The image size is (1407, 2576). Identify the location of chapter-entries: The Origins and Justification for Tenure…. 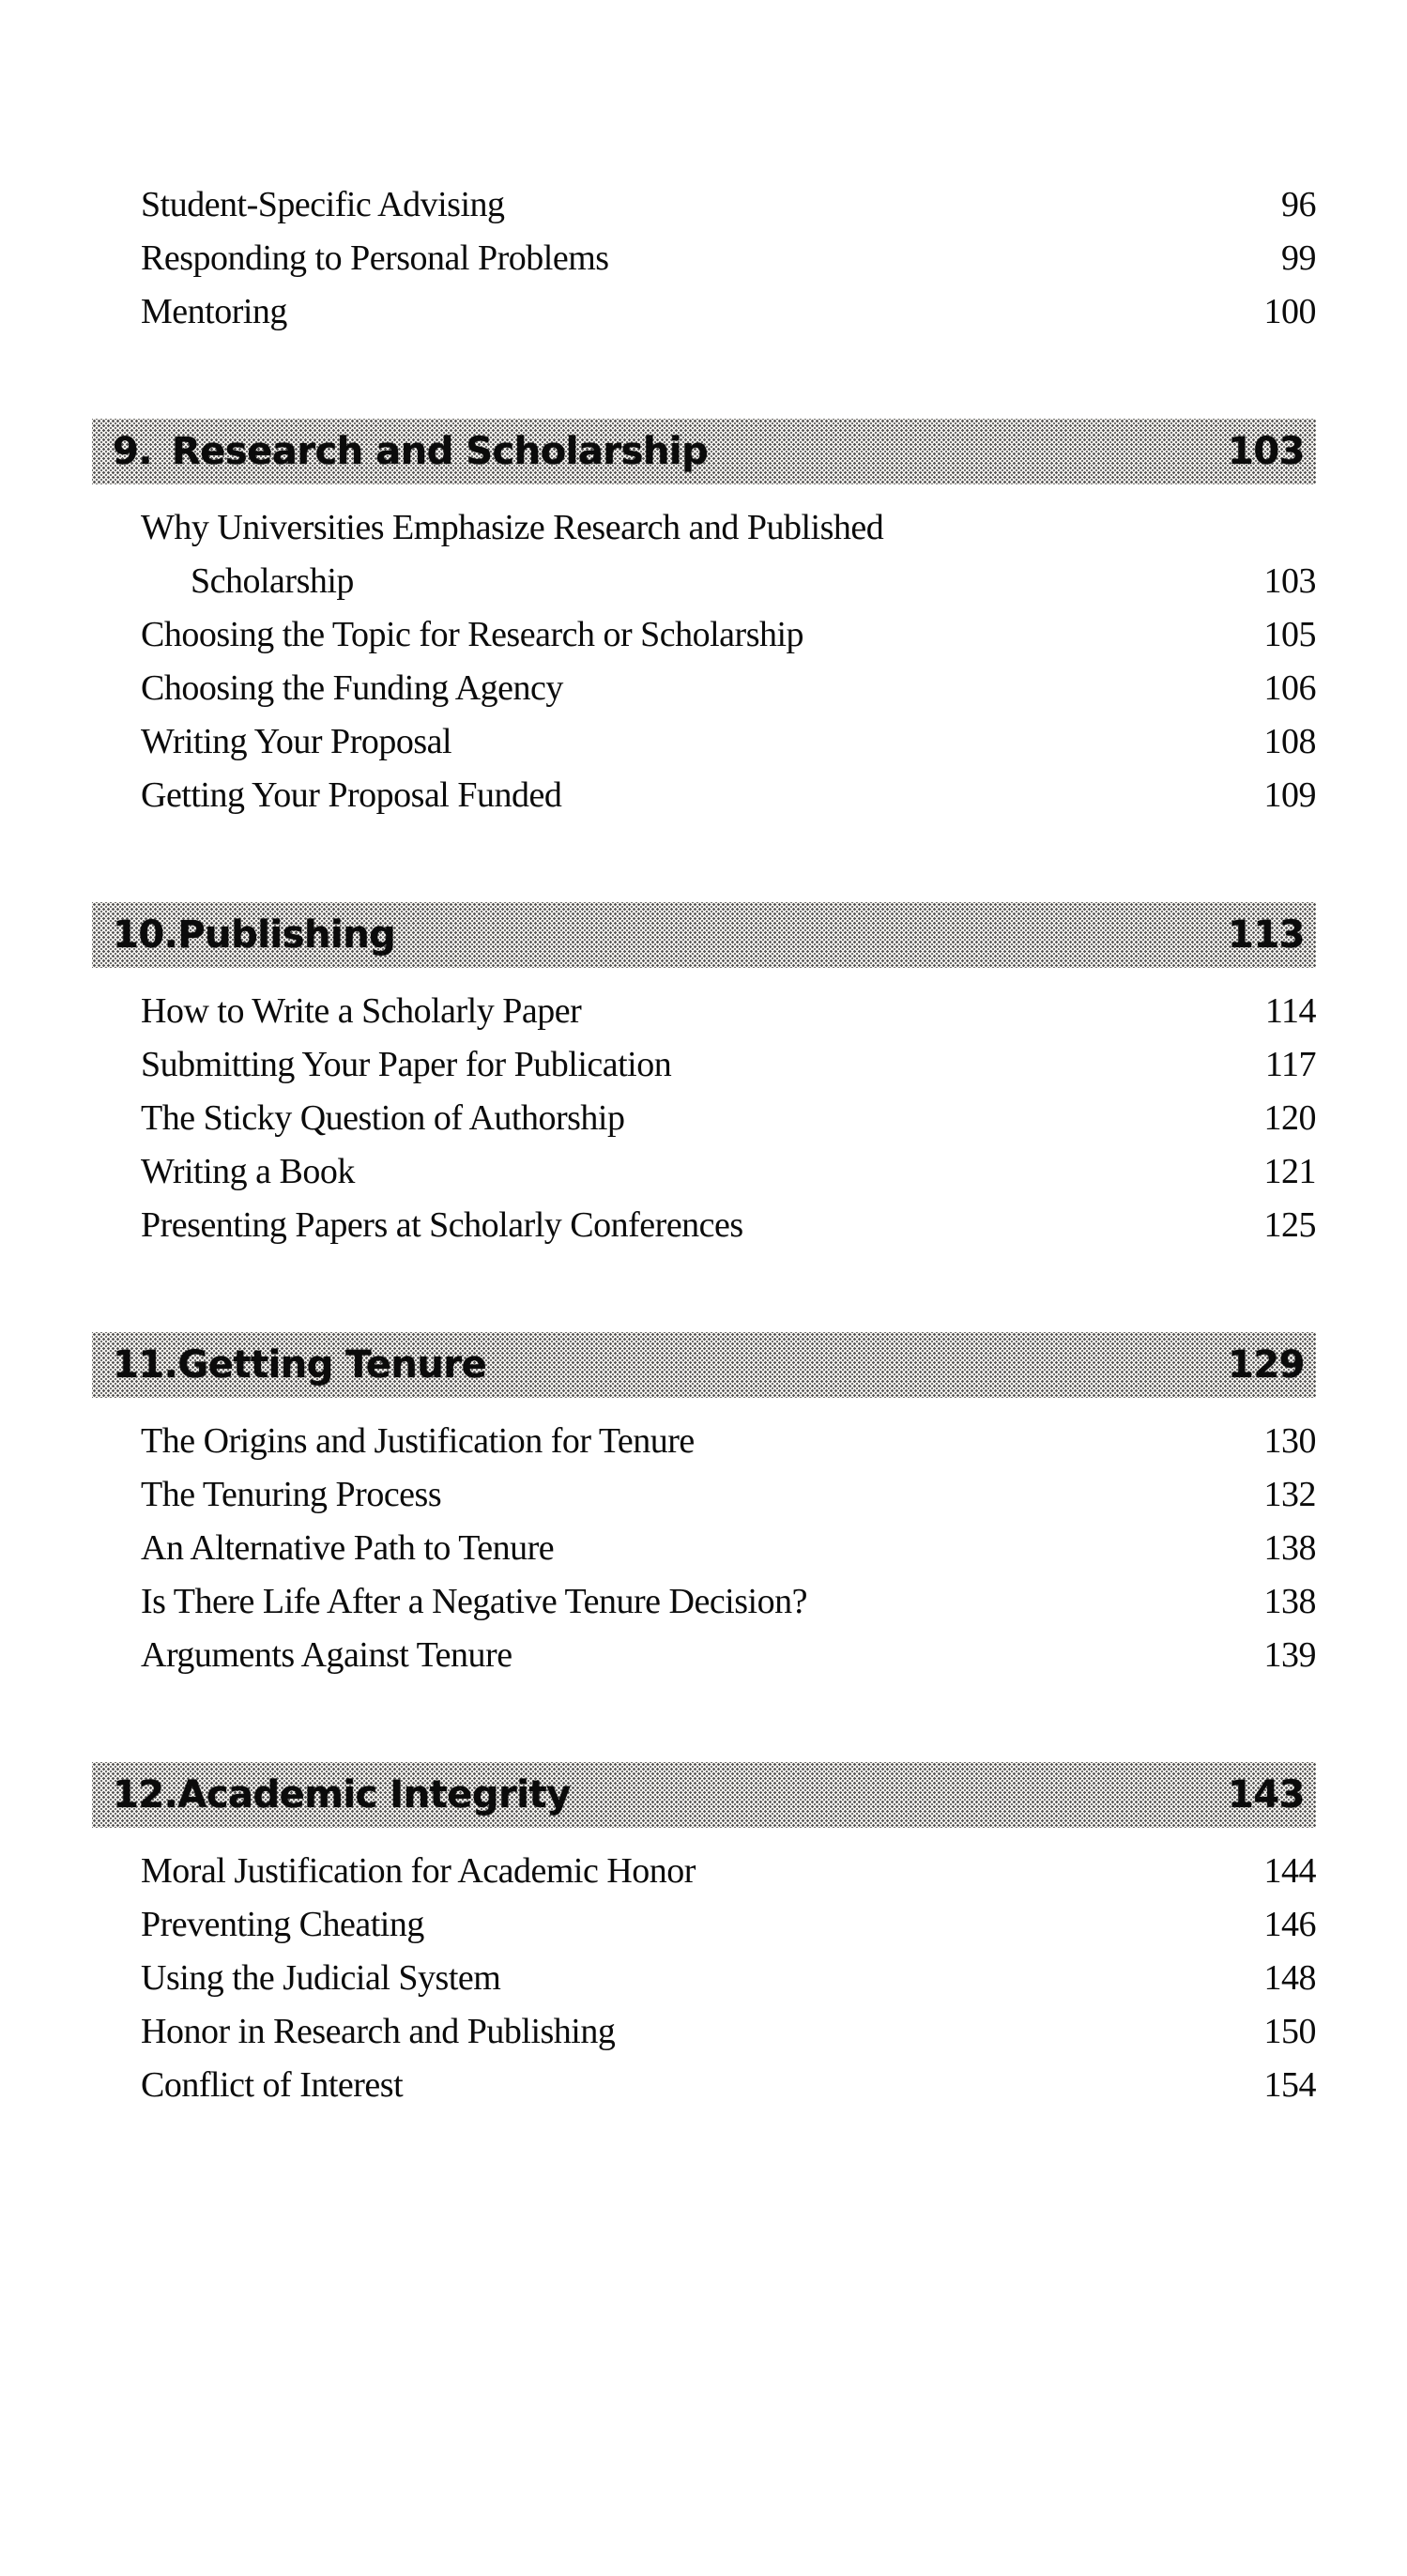
(703, 1549).